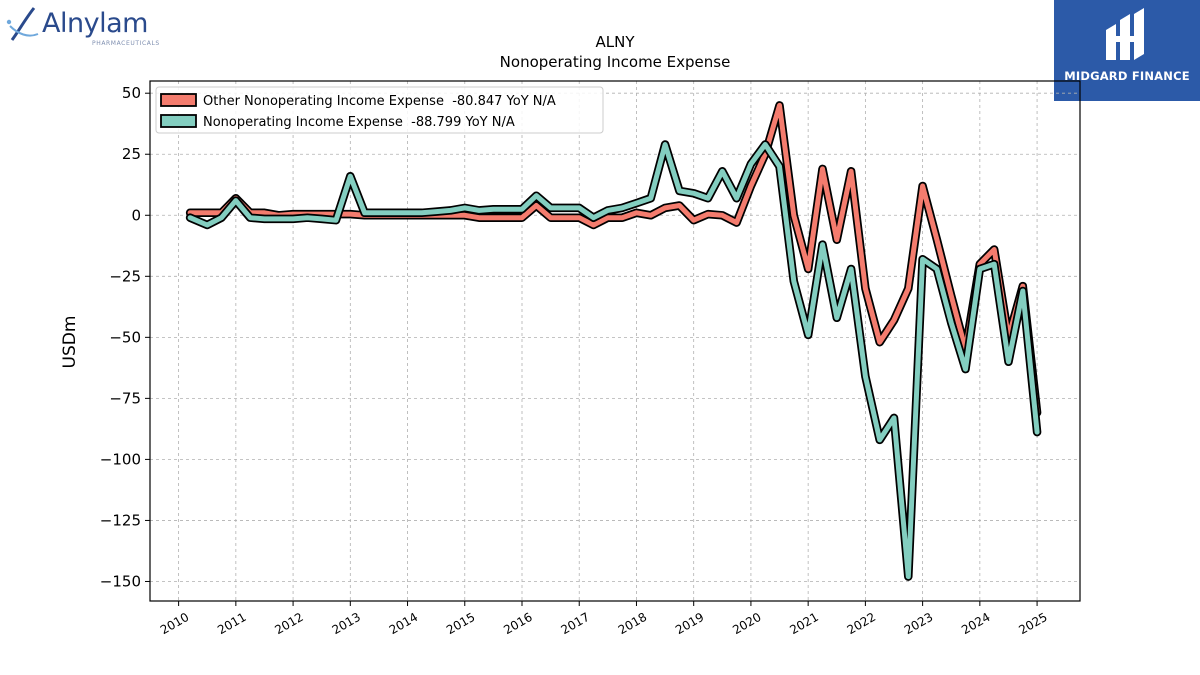 The height and width of the screenshot is (675, 1200). I want to click on x-tick-label: 2021, so click(803, 623).